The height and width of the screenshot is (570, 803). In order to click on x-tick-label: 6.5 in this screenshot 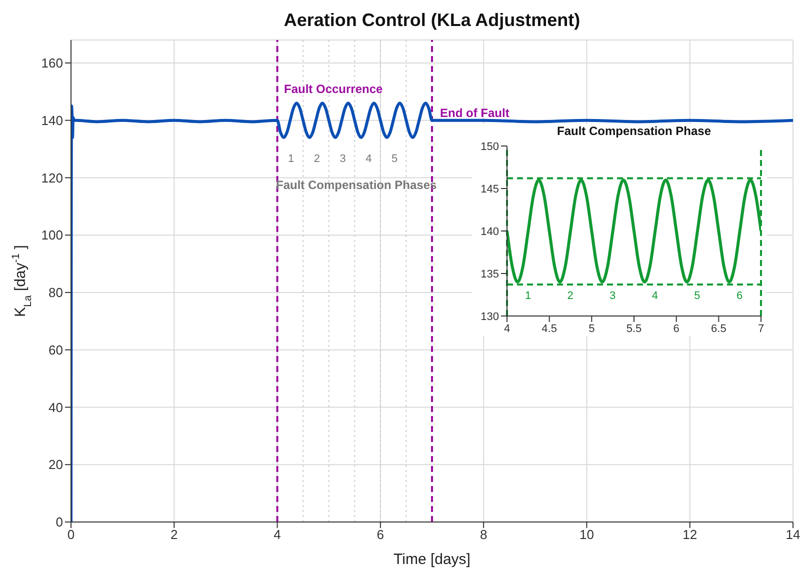, I will do `click(718, 328)`.